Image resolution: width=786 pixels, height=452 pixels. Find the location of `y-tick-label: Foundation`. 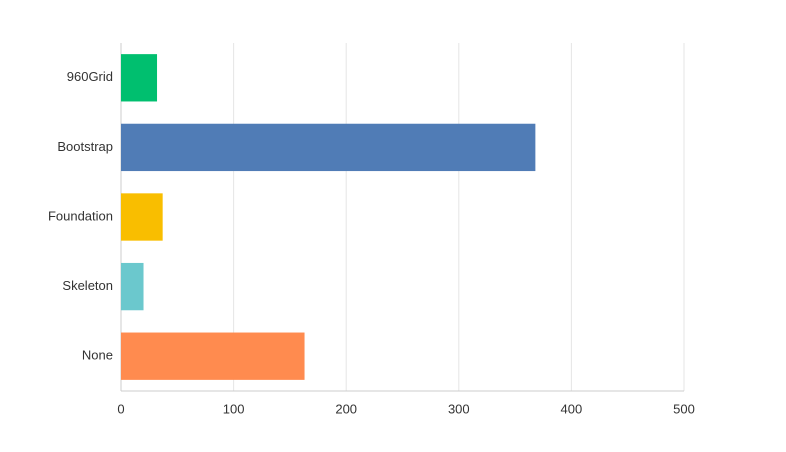

y-tick-label: Foundation is located at coordinates (80, 215).